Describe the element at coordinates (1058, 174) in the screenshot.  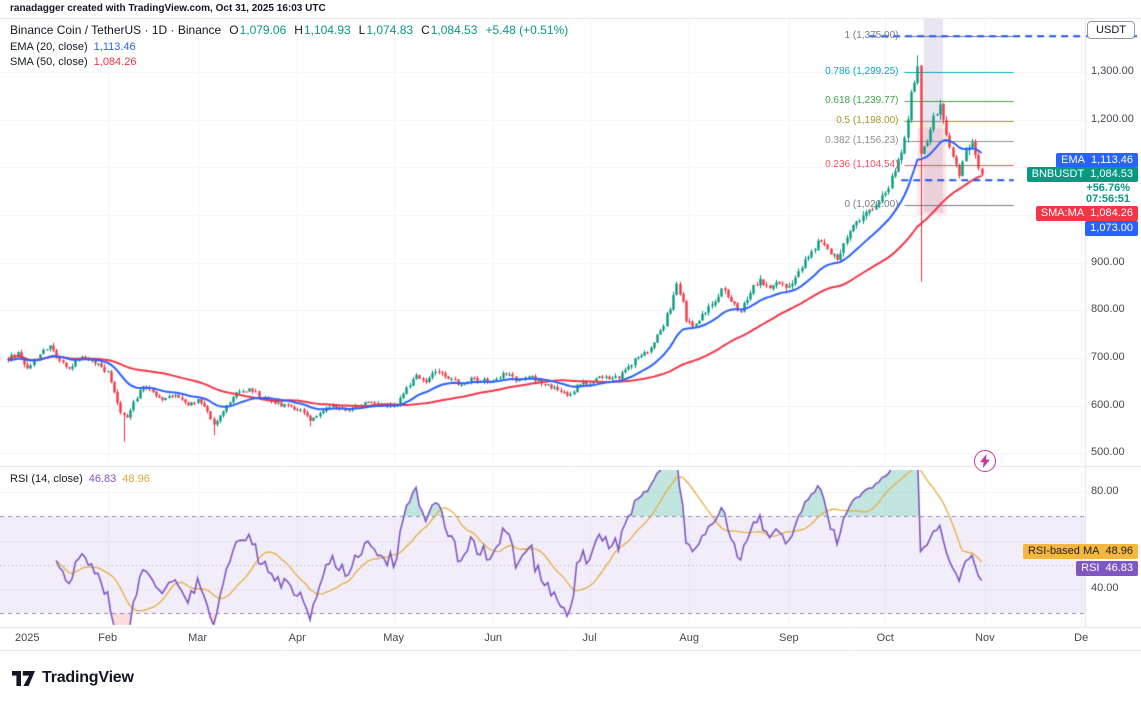
I see `symbol-price-badge-name: BNBUSDT` at that location.